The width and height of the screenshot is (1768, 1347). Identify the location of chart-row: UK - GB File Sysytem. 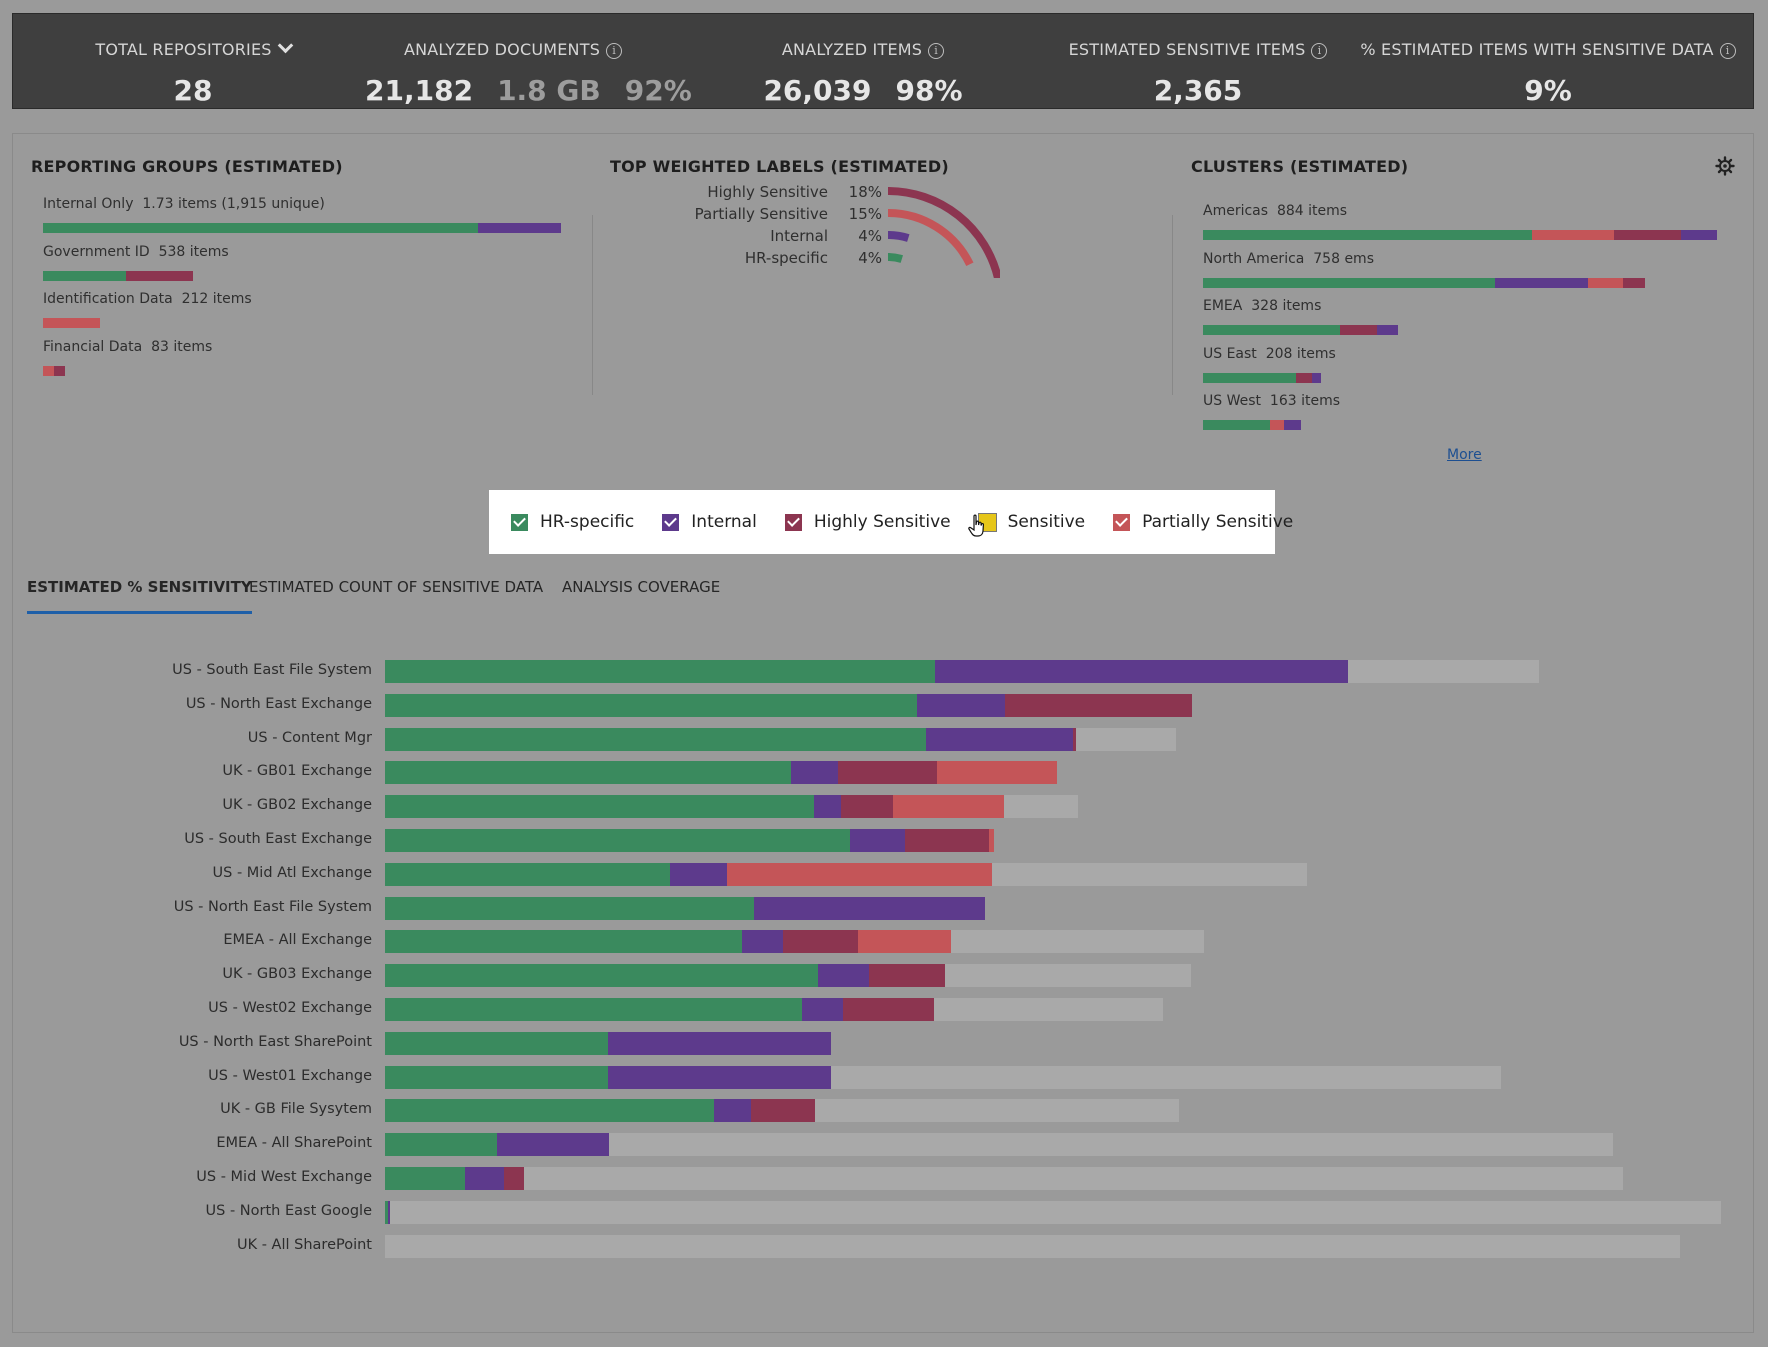
(884, 1111).